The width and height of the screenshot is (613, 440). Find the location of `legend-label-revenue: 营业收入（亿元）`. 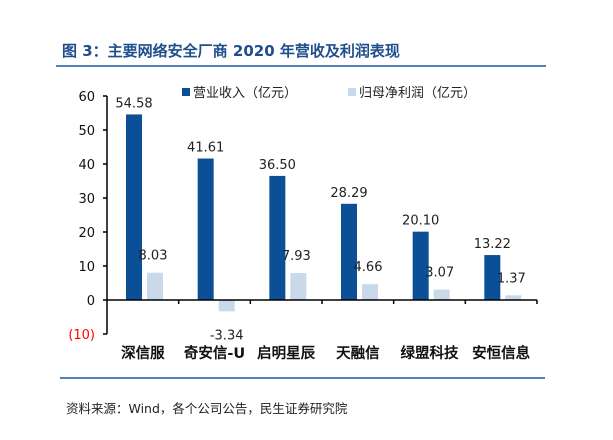

legend-label-revenue: 营业收入（亿元） is located at coordinates (245, 93).